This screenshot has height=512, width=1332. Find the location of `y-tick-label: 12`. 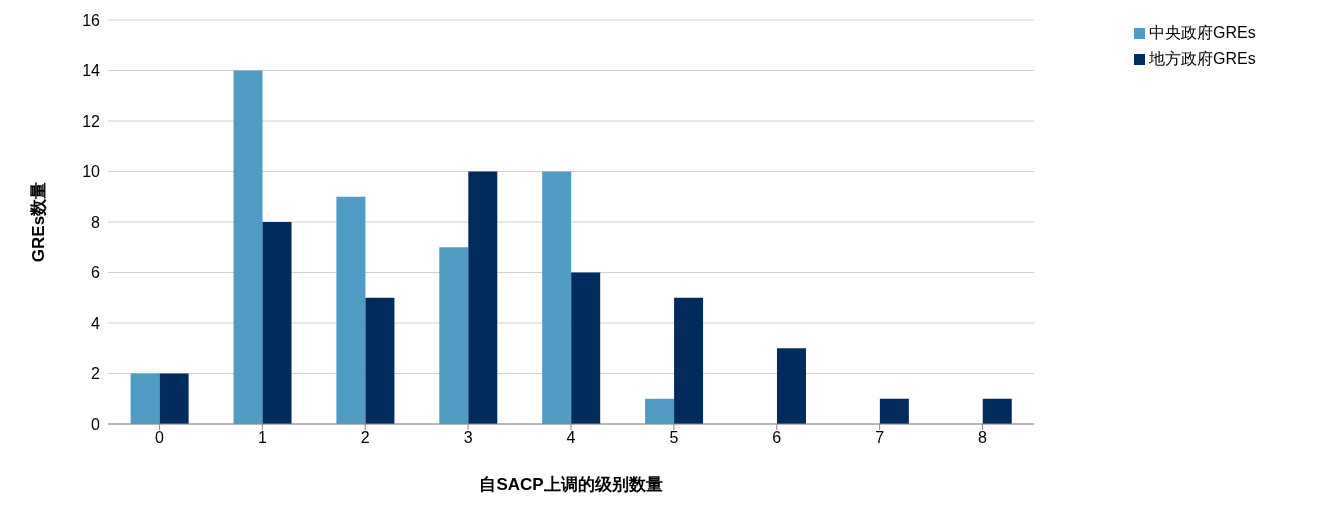

y-tick-label: 12 is located at coordinates (91, 121).